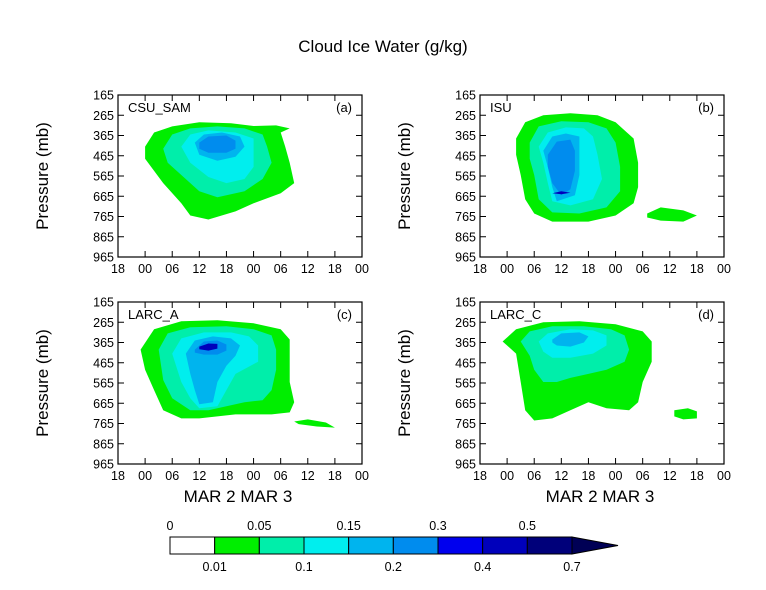 This screenshot has height=590, width=766. Describe the element at coordinates (303, 567) in the screenshot. I see `colorbar-bottom-label: 0.1` at that location.